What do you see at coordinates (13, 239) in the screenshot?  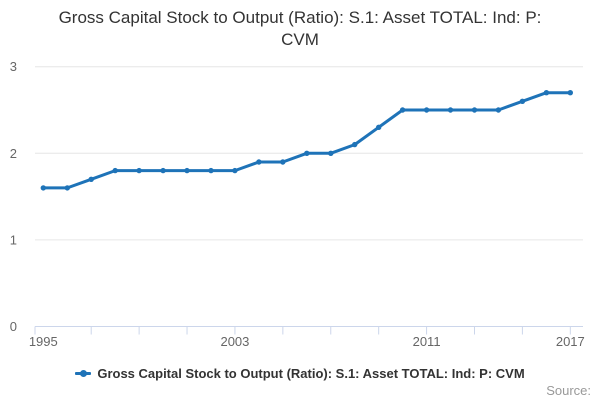 I see `y-axis-label: 1` at bounding box center [13, 239].